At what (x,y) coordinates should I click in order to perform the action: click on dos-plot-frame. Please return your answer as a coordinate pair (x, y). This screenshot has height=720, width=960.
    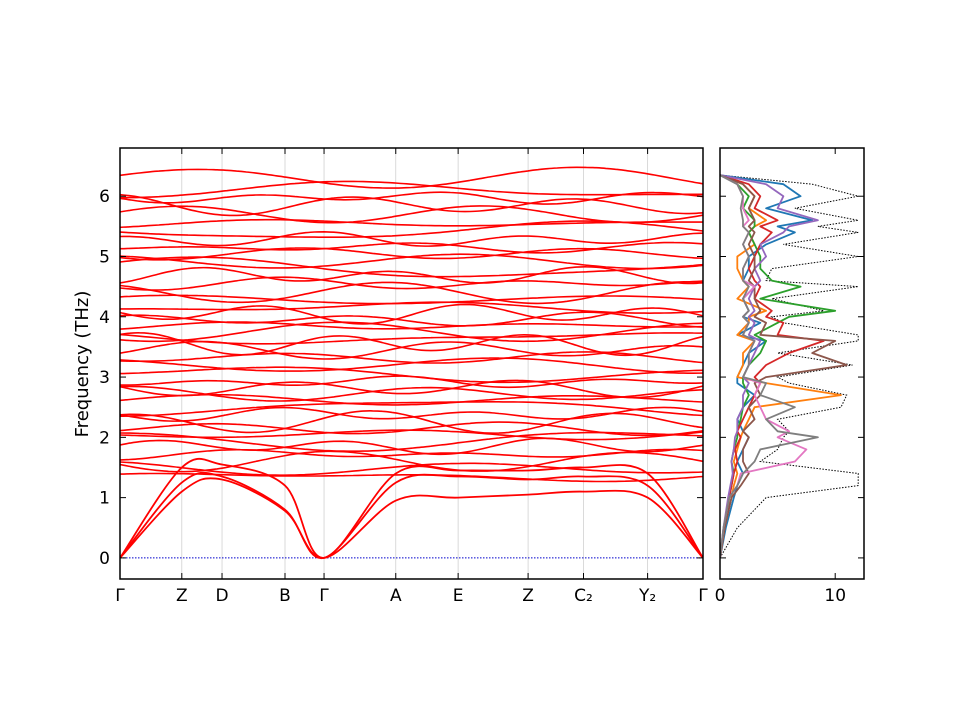
    Looking at the image, I should click on (792, 363).